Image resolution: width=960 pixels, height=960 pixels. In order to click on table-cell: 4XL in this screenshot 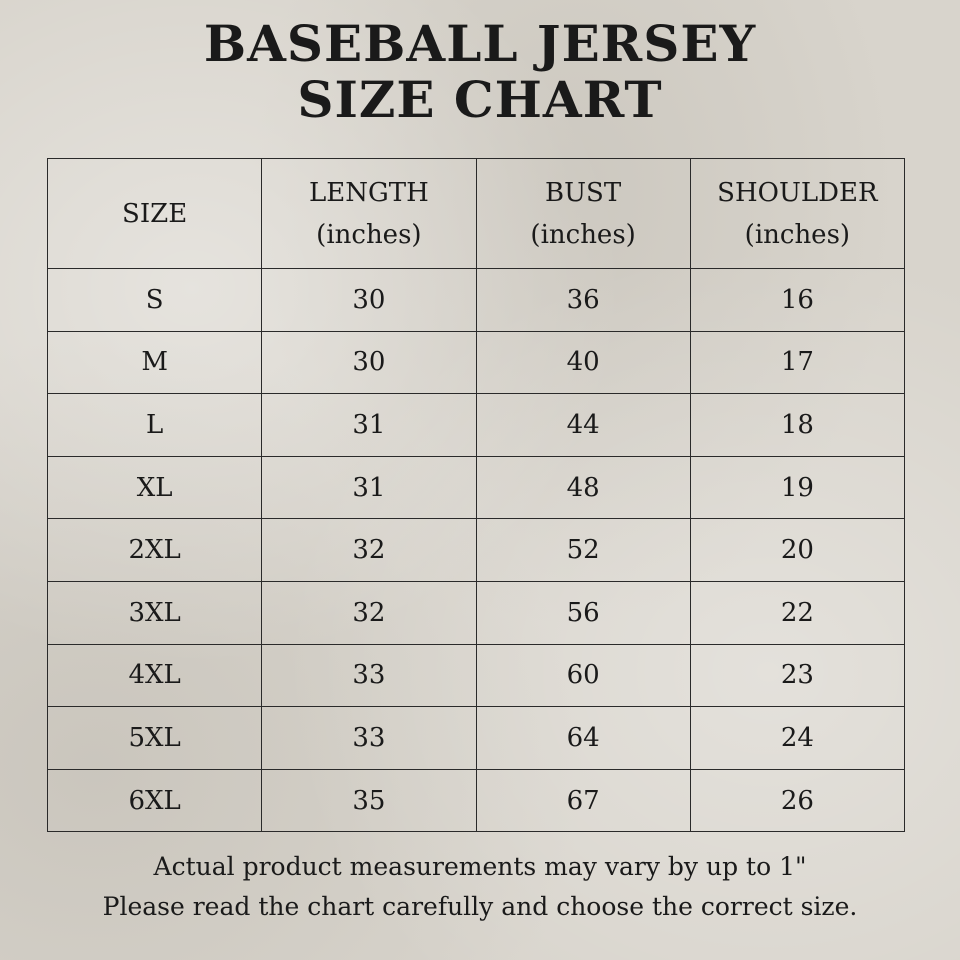, I will do `click(154, 675)`.